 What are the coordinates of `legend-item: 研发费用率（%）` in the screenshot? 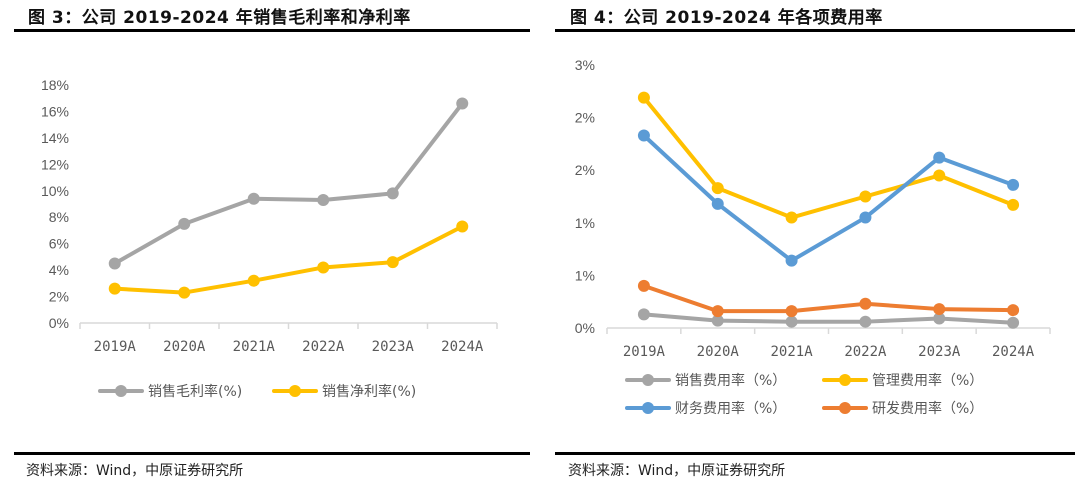 It's located at (902, 408).